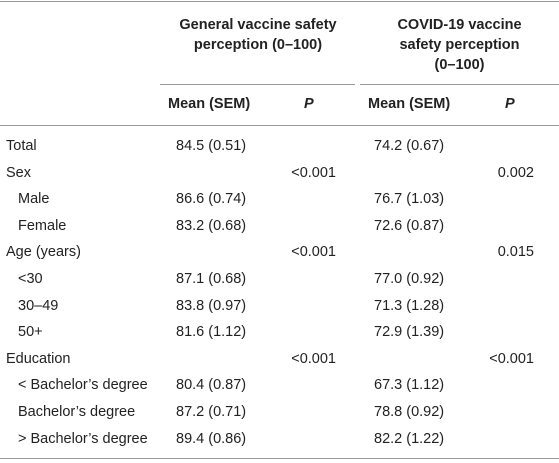 The width and height of the screenshot is (559, 463). I want to click on row-label: Male, so click(34, 199).